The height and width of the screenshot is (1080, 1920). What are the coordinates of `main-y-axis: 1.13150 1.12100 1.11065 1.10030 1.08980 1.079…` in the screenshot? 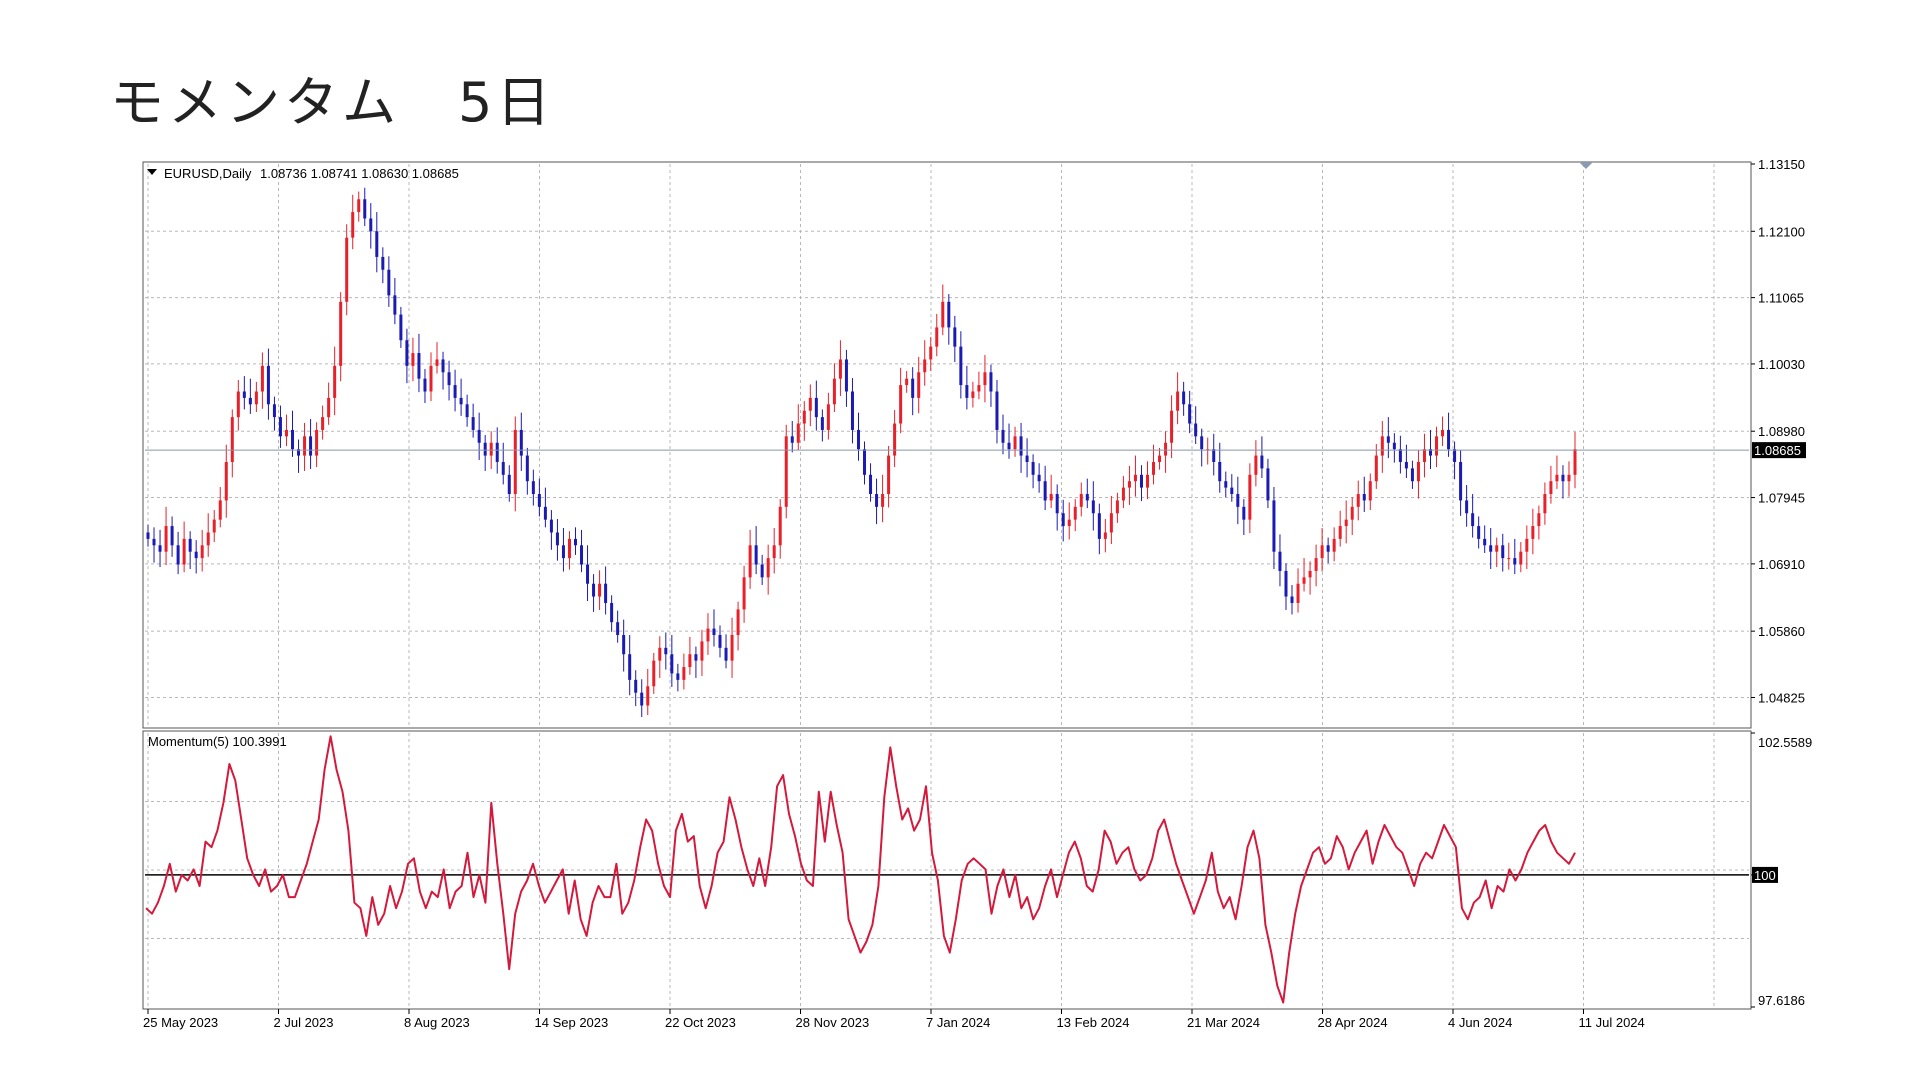 It's located at (1778, 431).